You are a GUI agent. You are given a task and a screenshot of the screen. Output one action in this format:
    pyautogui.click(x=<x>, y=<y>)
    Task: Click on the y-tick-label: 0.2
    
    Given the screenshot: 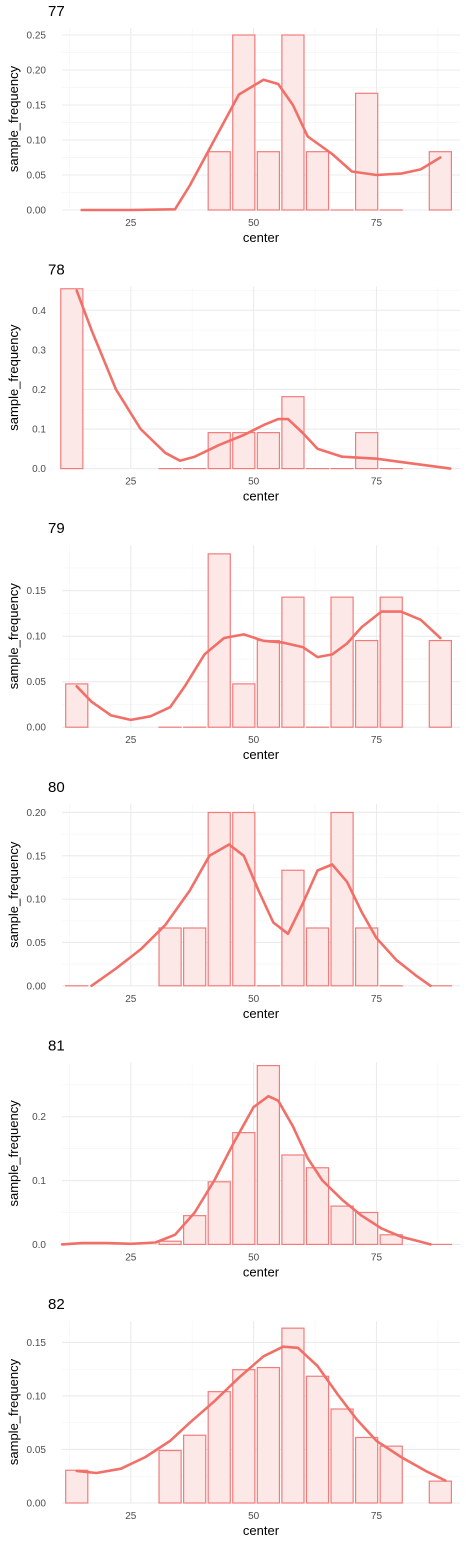 What is the action you would take?
    pyautogui.click(x=39, y=390)
    